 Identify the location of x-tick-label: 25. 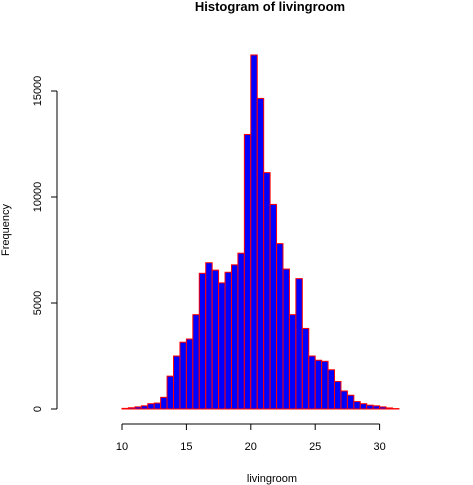
(315, 447).